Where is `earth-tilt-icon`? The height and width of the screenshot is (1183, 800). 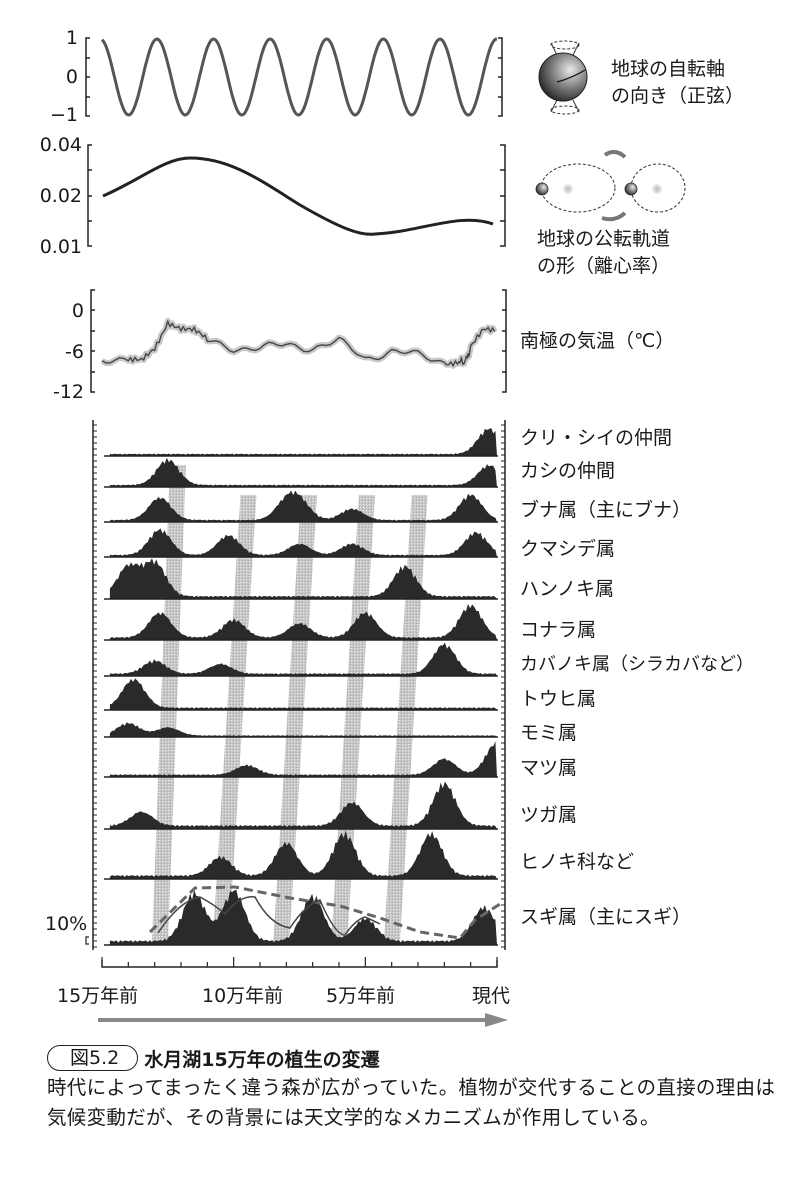
earth-tilt-icon is located at coordinates (563, 77).